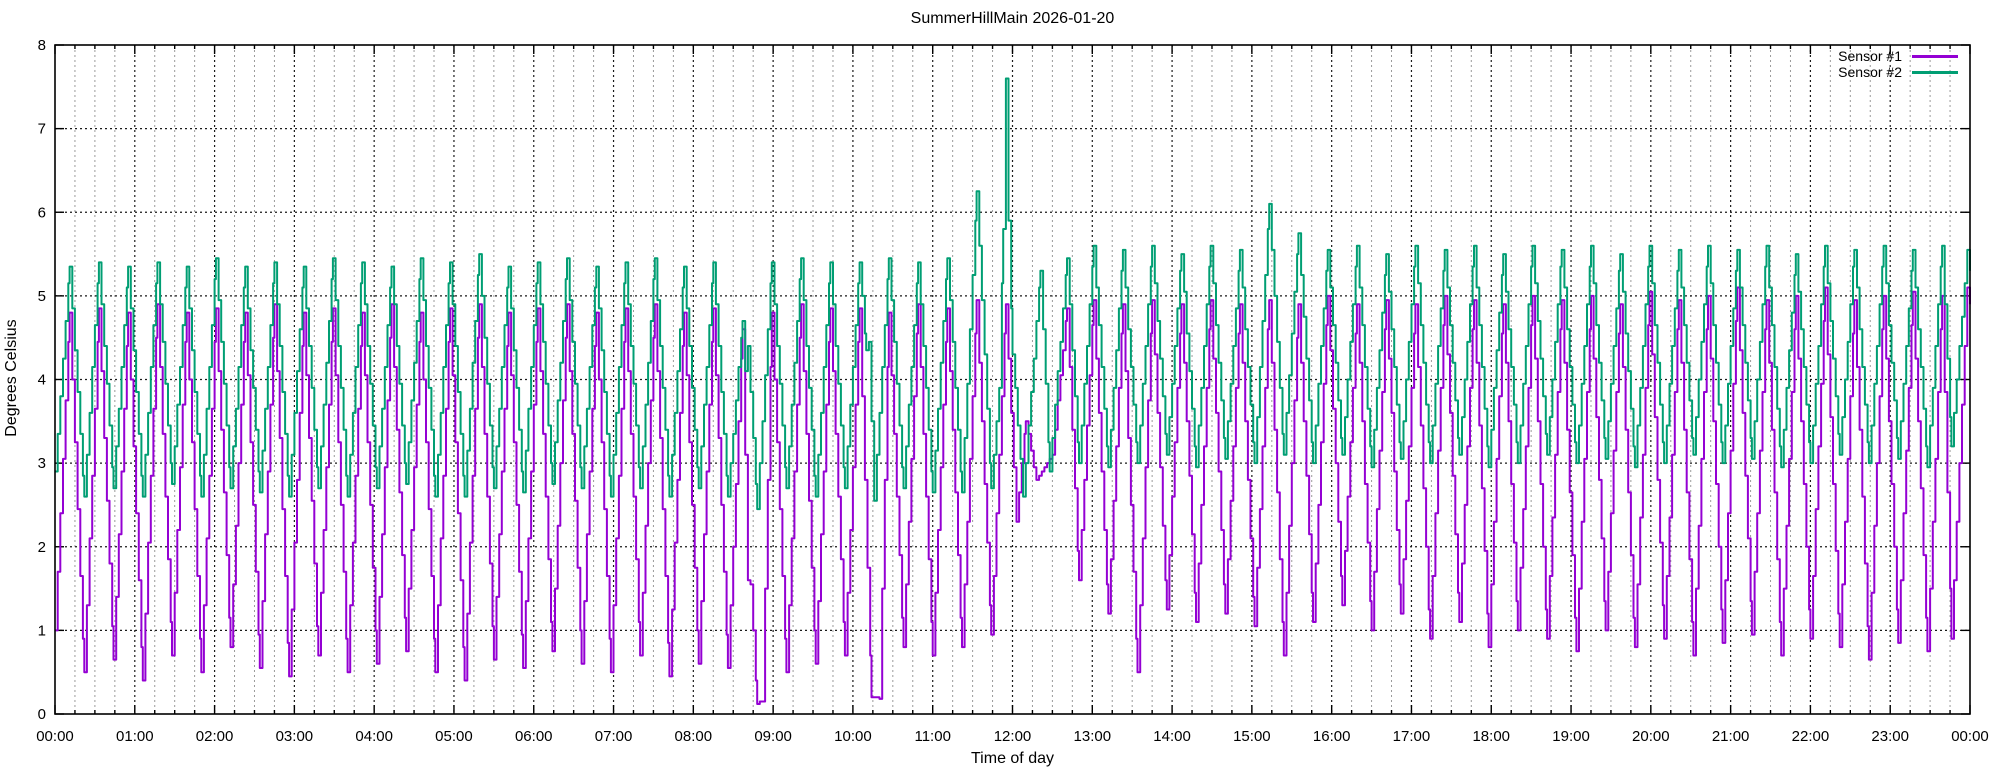  What do you see at coordinates (215, 736) in the screenshot?
I see `x-tick-label: 02:00` at bounding box center [215, 736].